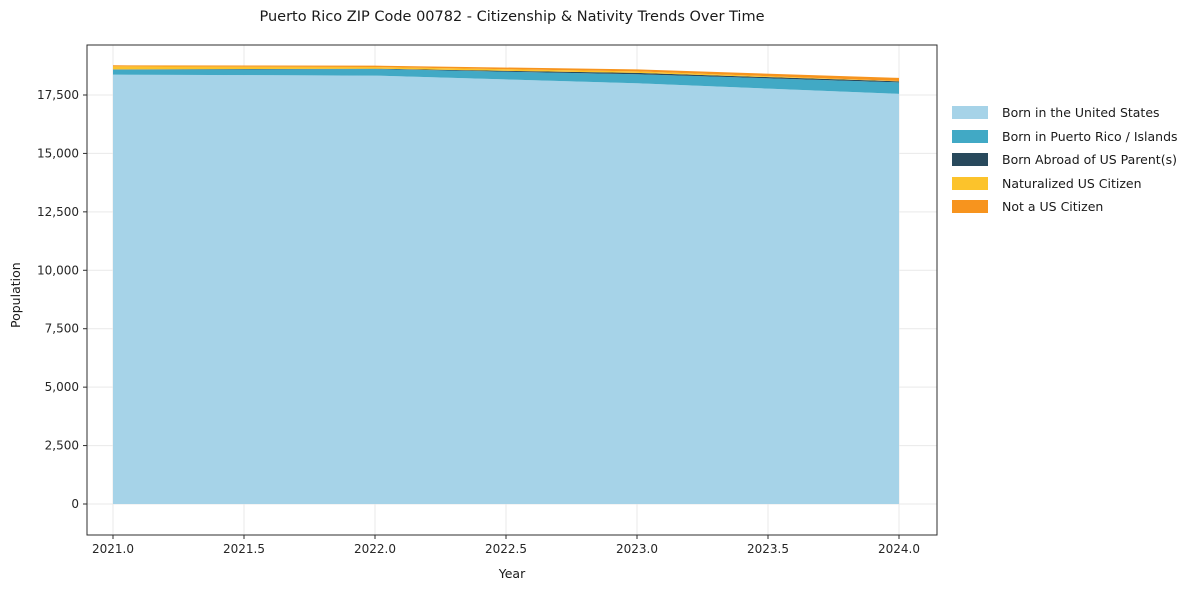 The width and height of the screenshot is (1189, 590). I want to click on x-tick-label: 2023.0, so click(637, 549).